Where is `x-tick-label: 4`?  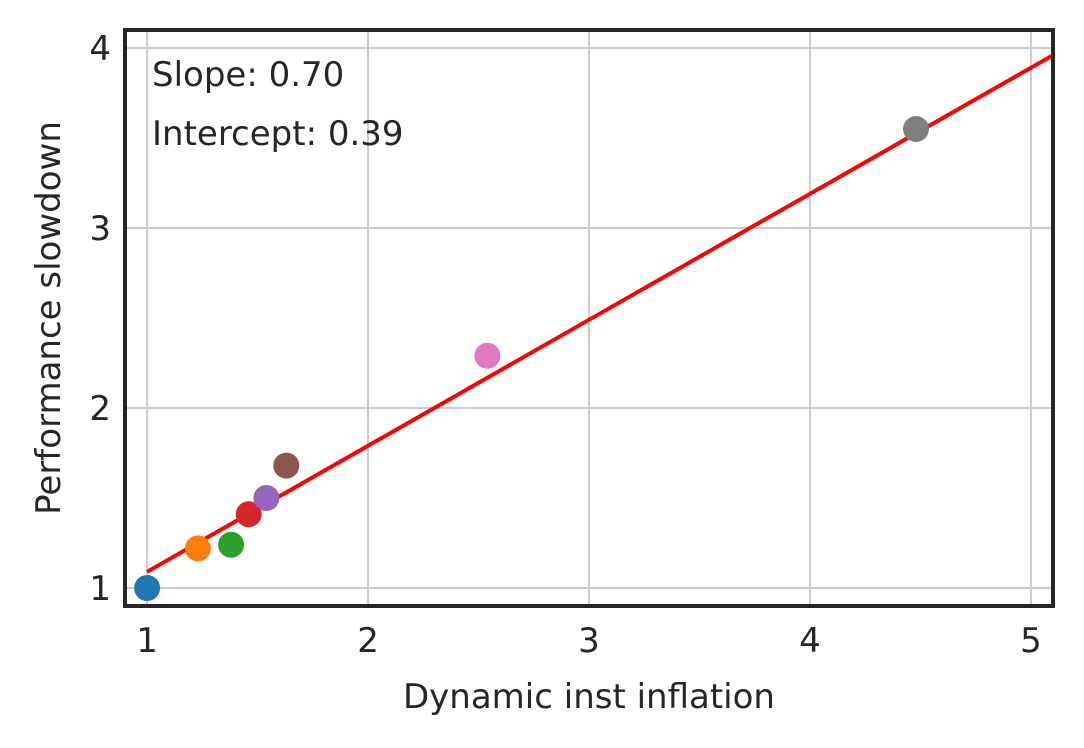
x-tick-label: 4 is located at coordinates (810, 641).